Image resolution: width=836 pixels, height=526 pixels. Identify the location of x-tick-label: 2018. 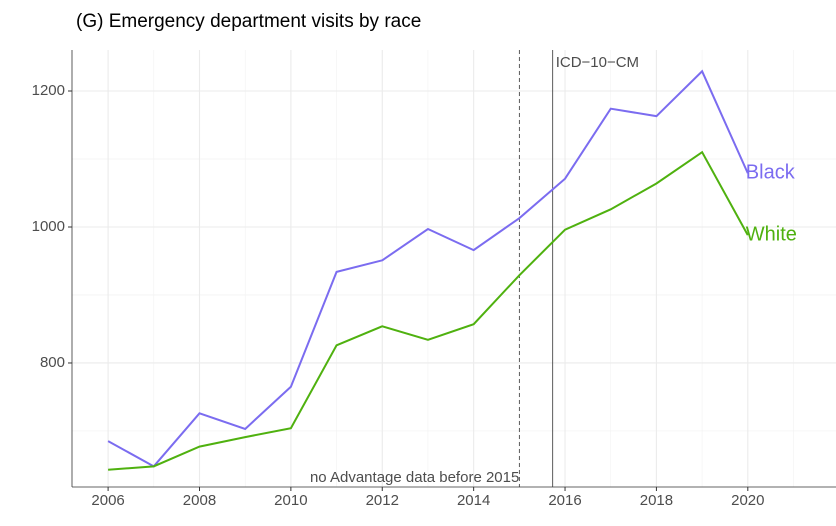
(656, 500).